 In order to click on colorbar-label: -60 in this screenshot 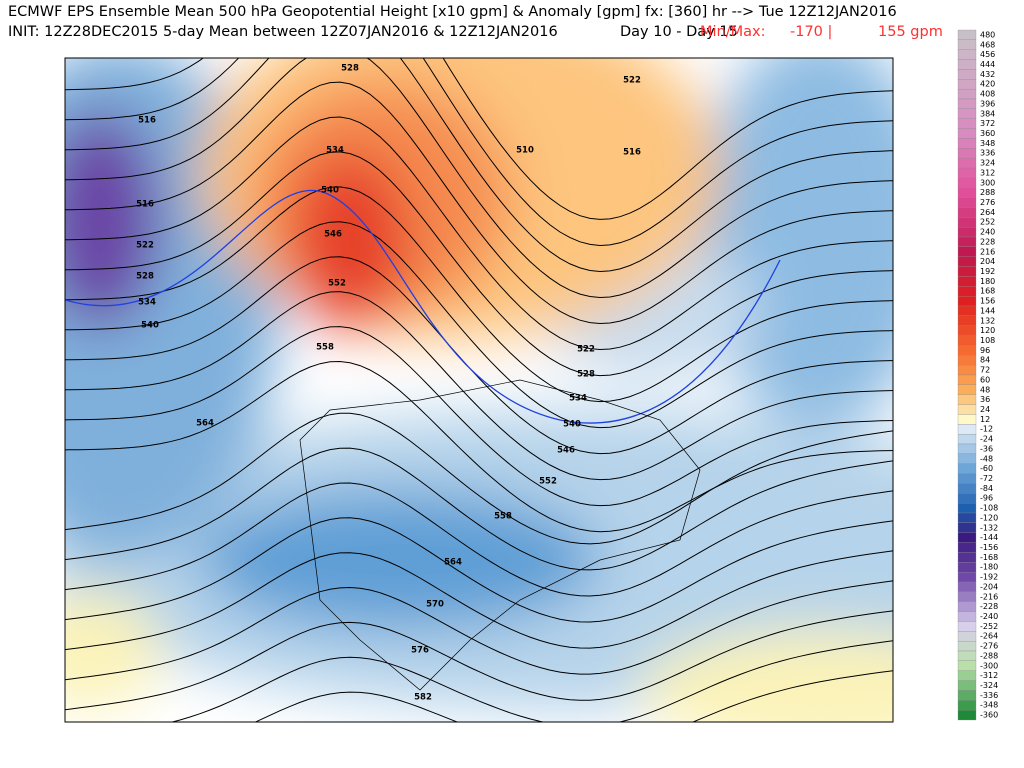, I will do `click(986, 468)`.